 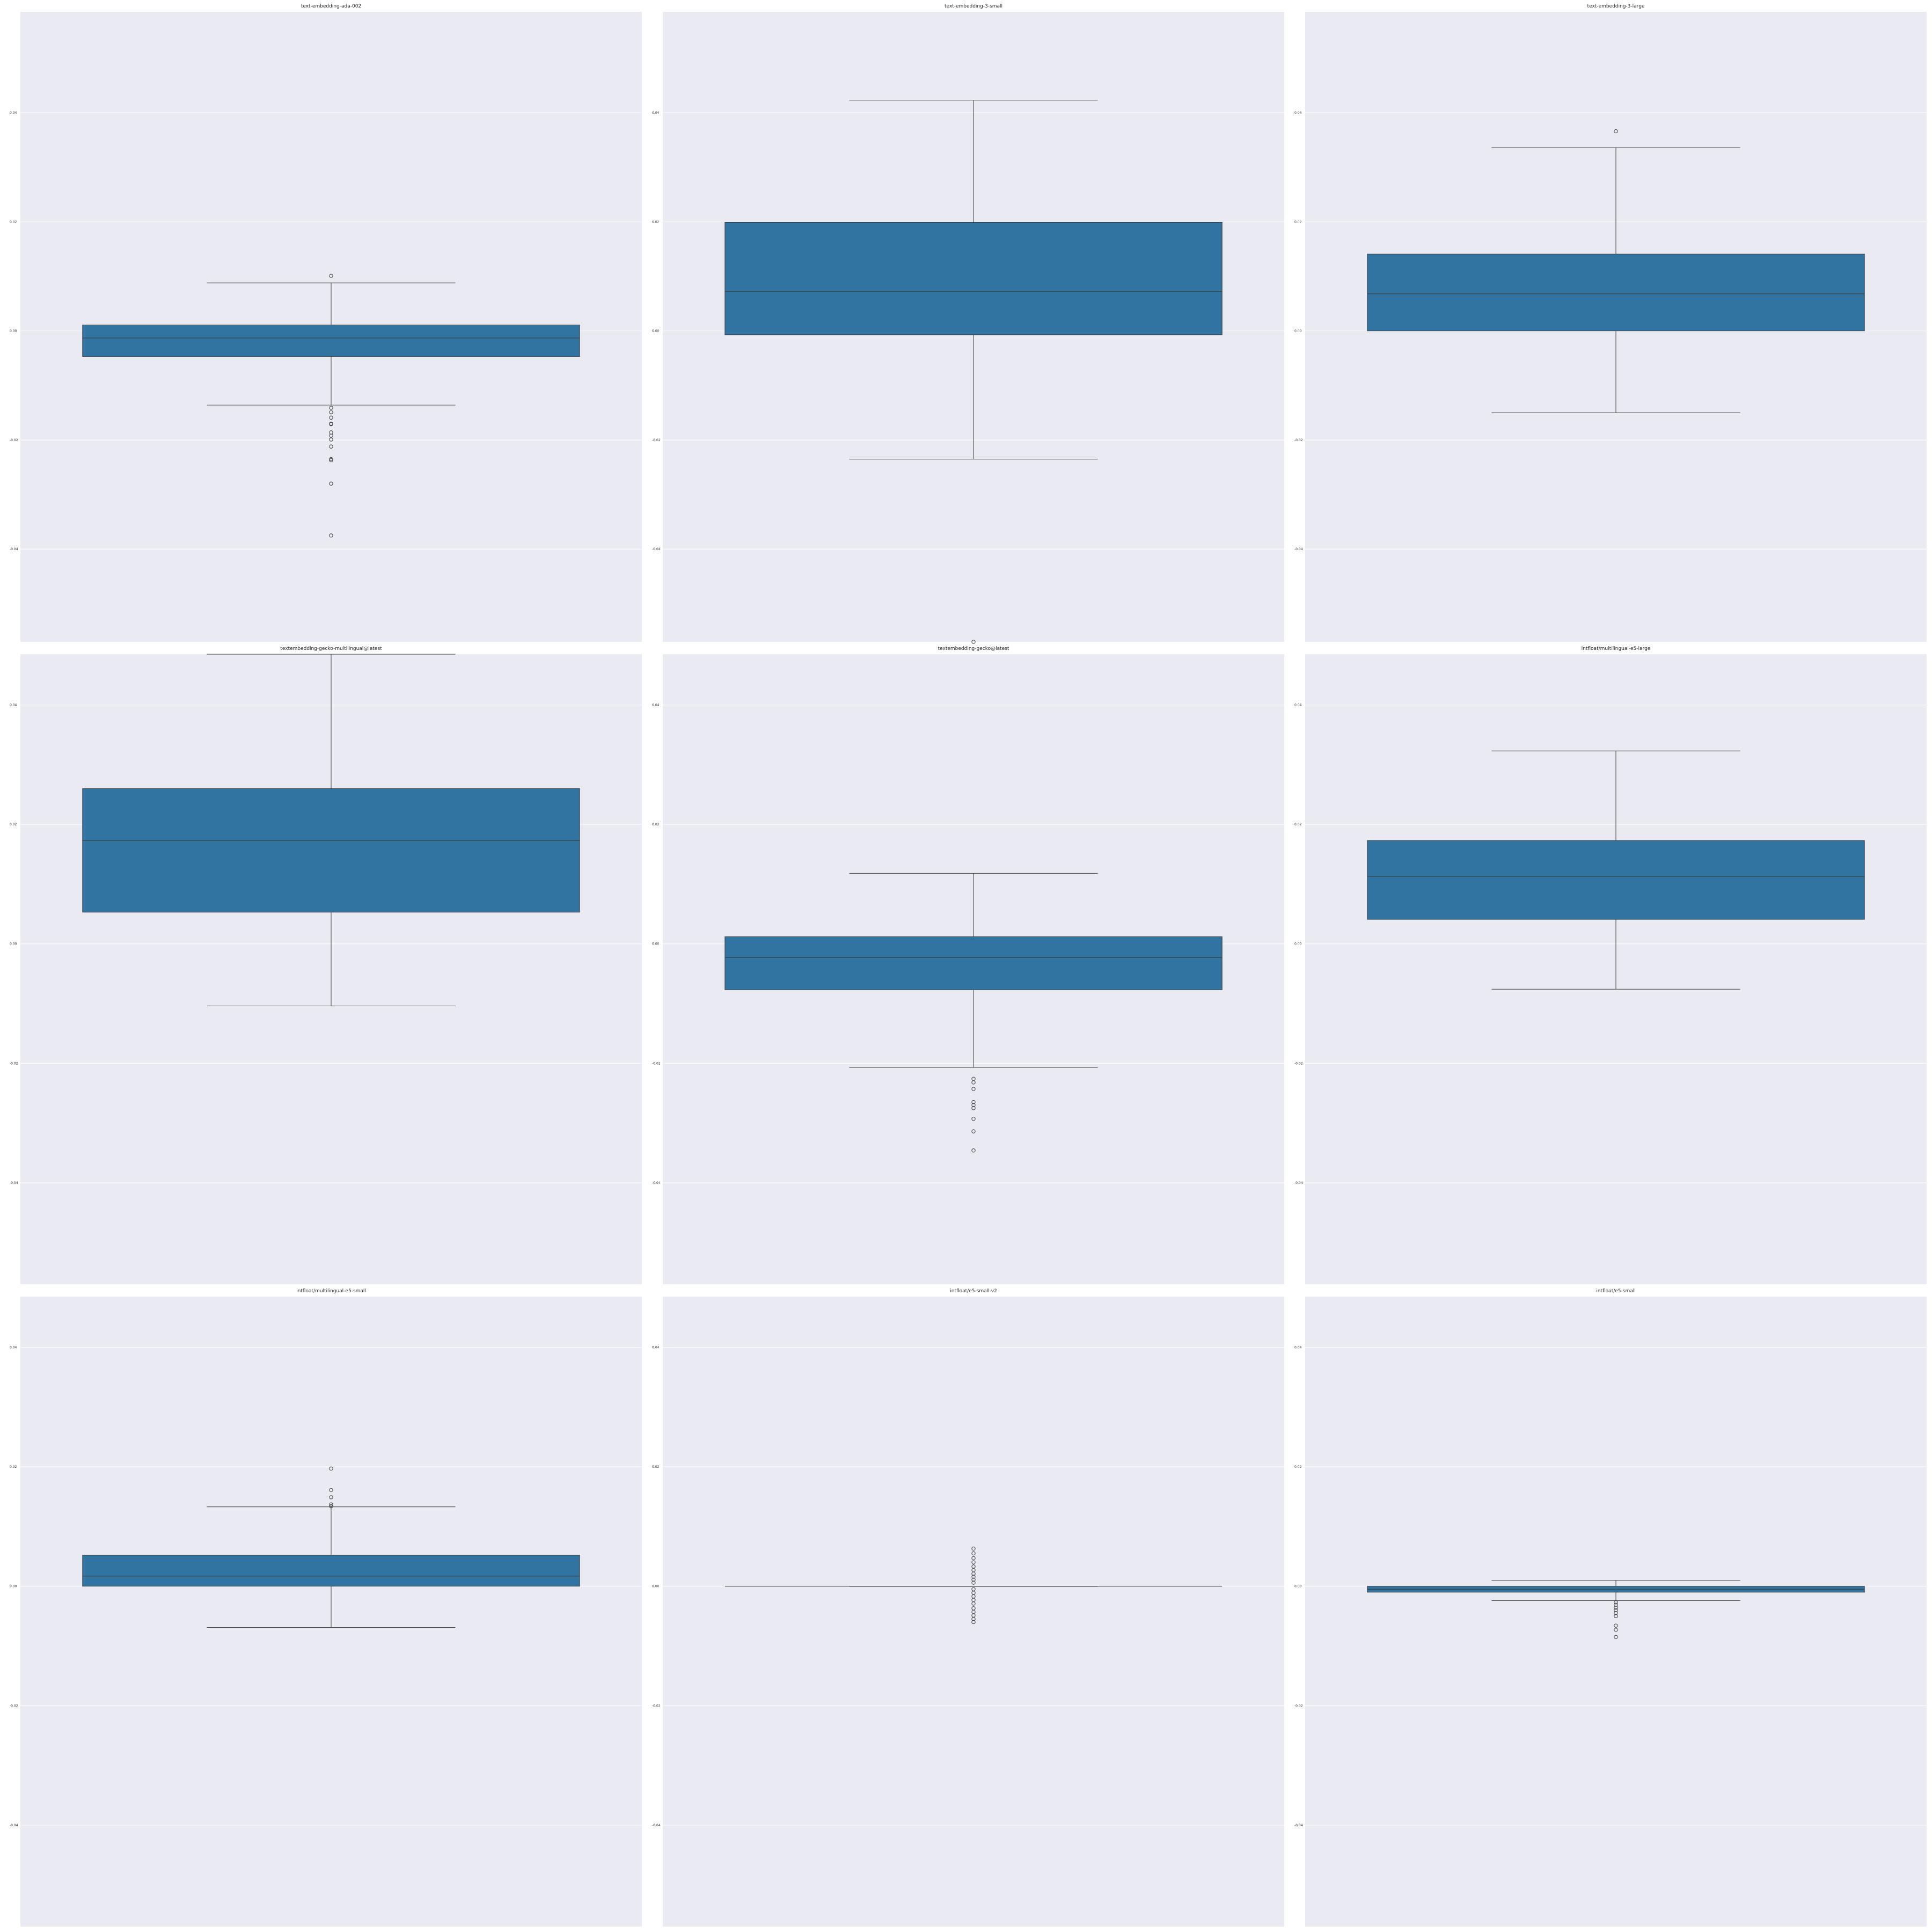 What do you see at coordinates (973, 1291) in the screenshot?
I see `subplot-title: intfloat/e5-small-v2` at bounding box center [973, 1291].